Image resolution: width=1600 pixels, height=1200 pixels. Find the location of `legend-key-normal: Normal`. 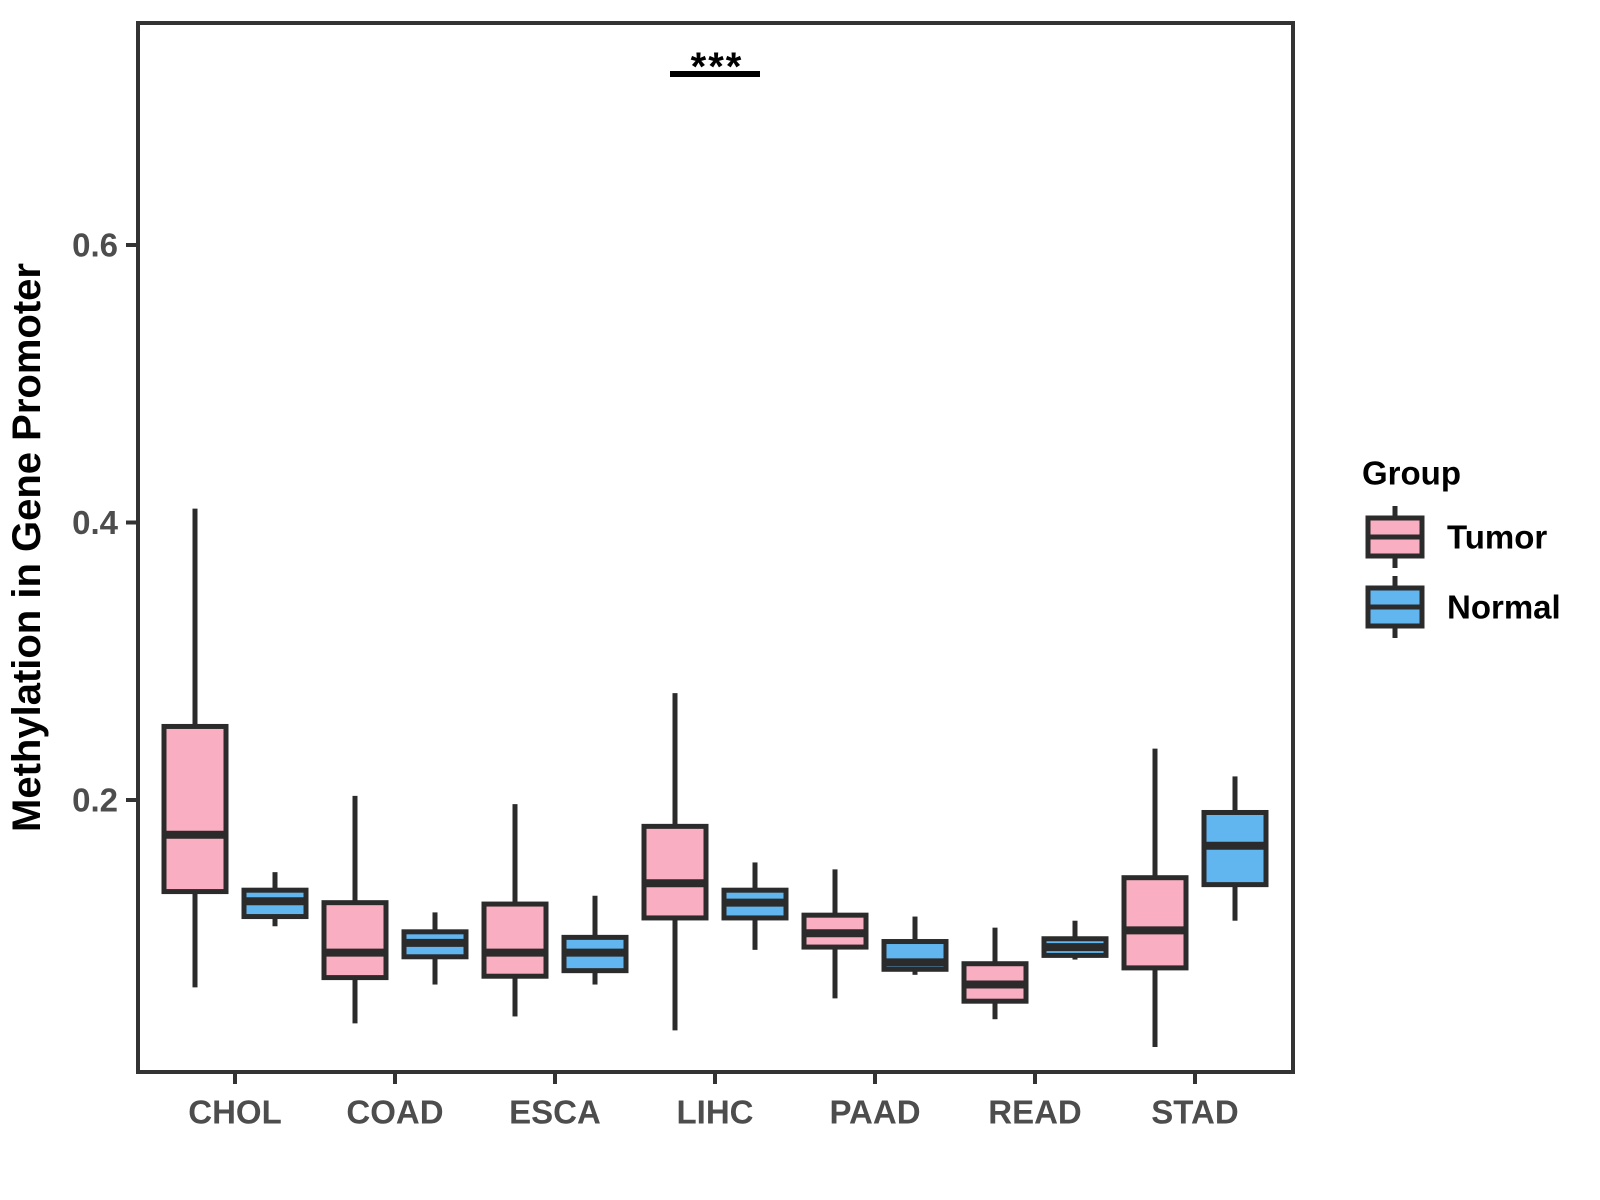

legend-key-normal: Normal is located at coordinates (1463, 607).